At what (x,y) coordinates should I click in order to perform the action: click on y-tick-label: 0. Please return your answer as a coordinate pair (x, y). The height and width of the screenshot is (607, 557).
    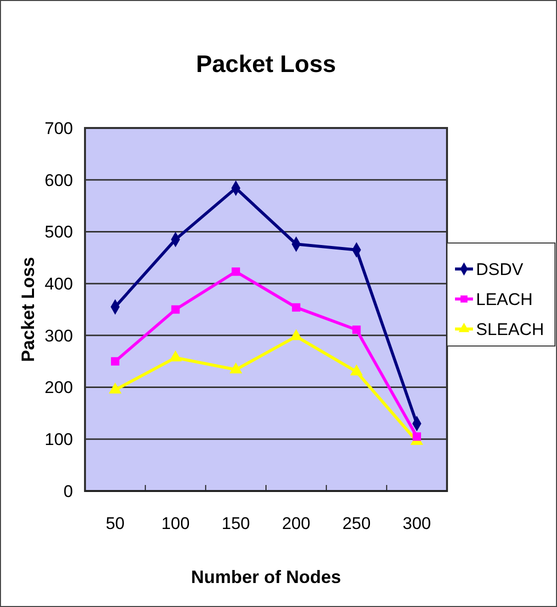
    Looking at the image, I should click on (68, 491).